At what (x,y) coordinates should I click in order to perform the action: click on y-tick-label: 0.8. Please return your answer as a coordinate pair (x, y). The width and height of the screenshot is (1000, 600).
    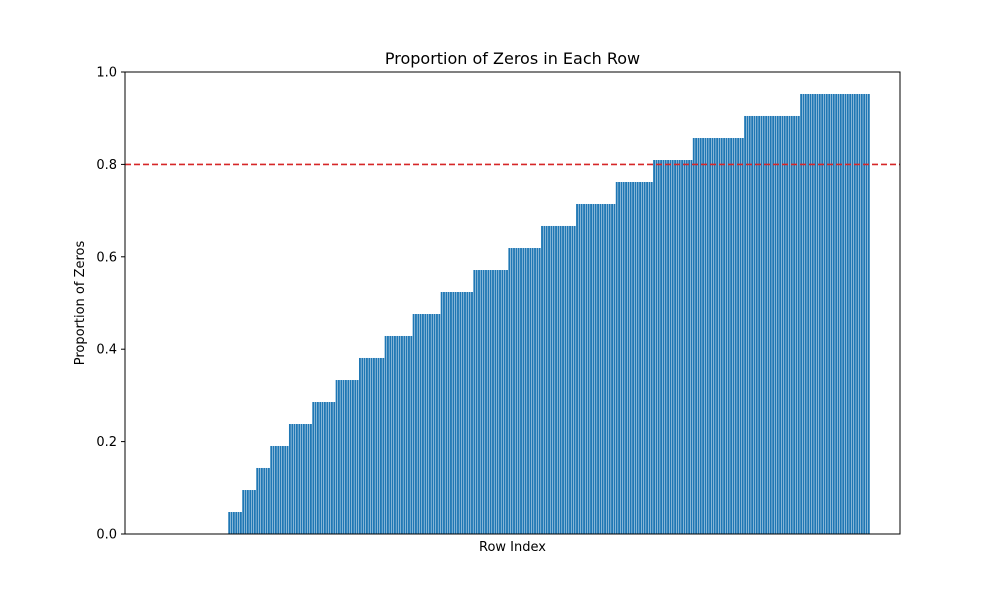
    Looking at the image, I should click on (106, 165).